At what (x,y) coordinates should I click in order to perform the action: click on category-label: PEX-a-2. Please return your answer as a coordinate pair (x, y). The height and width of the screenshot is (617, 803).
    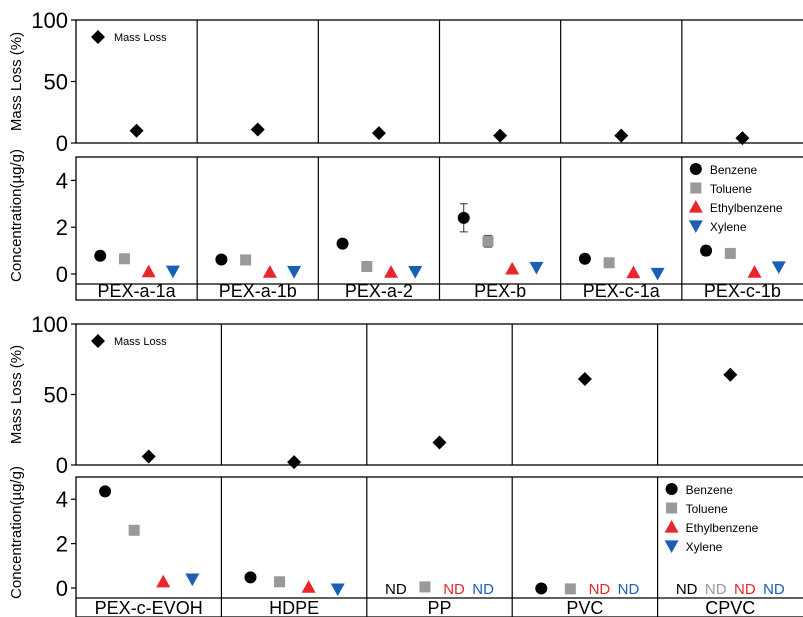
    Looking at the image, I should click on (379, 291).